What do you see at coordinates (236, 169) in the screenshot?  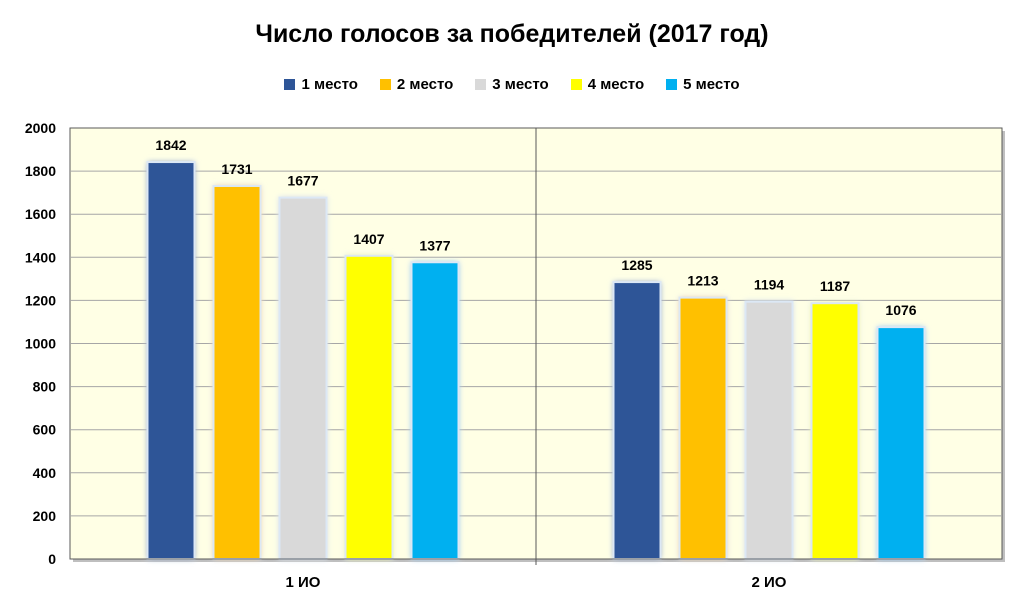 I see `data-label: 1731` at bounding box center [236, 169].